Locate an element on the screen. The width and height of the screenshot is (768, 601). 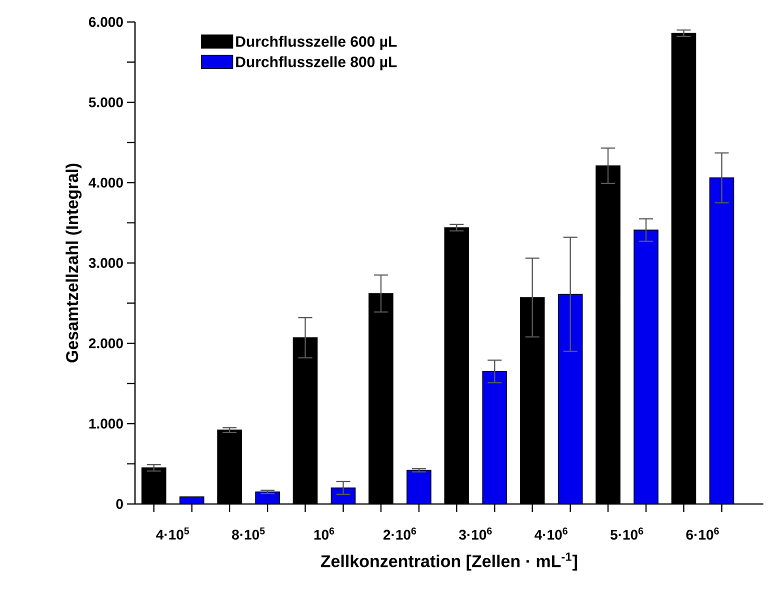
x-axis-title: Zellkonzentration [Zellen · mL$^{-1}$] is located at coordinates (448, 561).